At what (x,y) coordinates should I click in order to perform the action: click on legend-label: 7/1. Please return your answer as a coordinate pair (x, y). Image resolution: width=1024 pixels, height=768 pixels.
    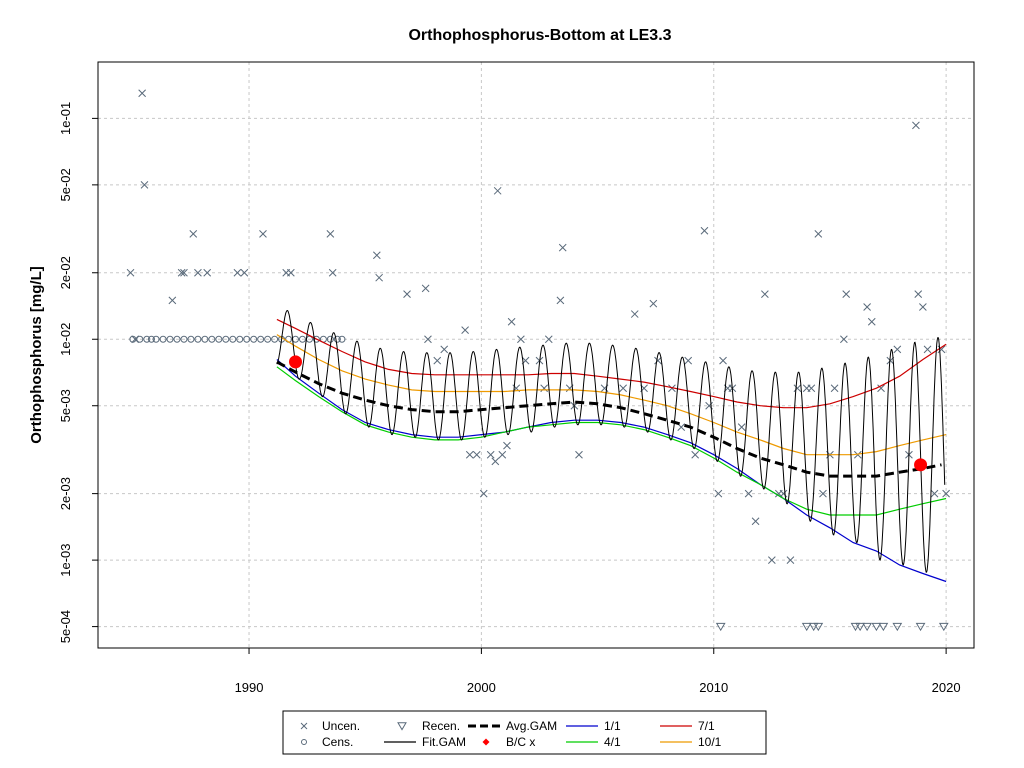
    Looking at the image, I should click on (706, 726).